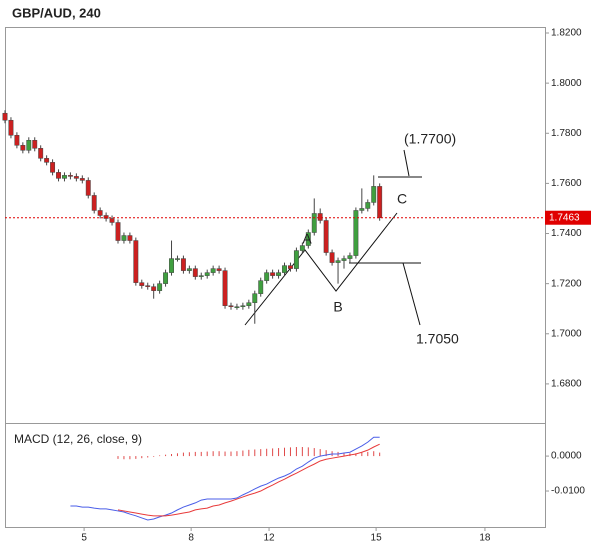 This screenshot has height=551, width=598. I want to click on y-tick-label: -0.0100, so click(568, 491).